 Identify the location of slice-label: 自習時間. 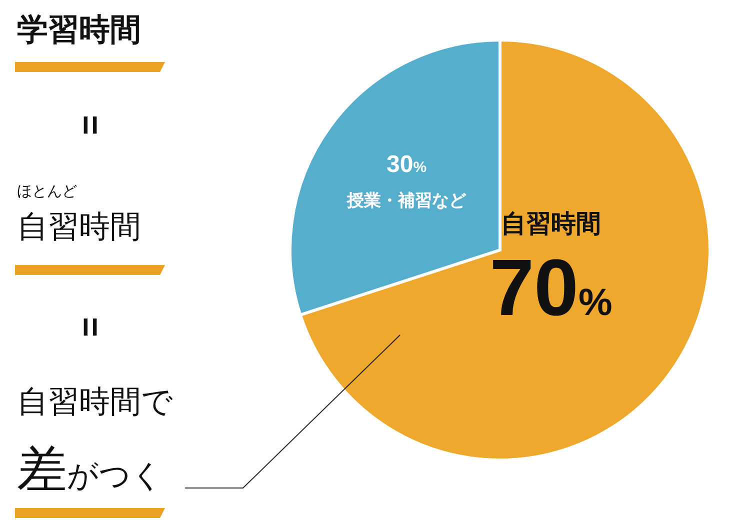
(550, 224).